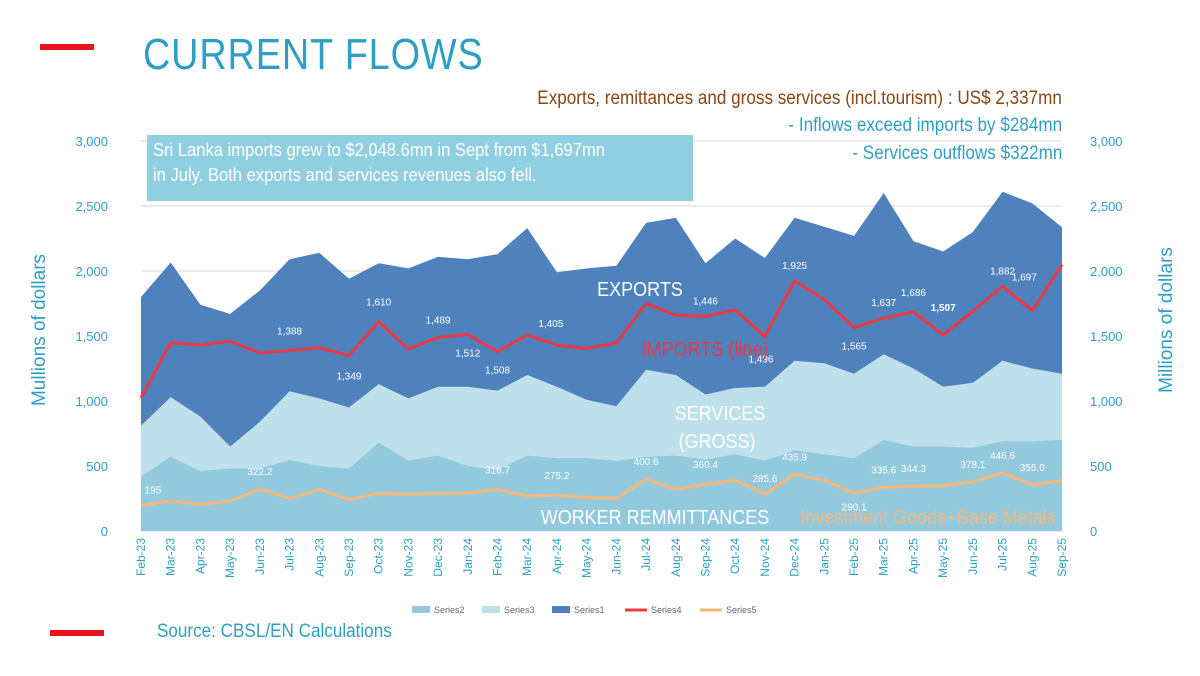 Image resolution: width=1200 pixels, height=676 pixels. Describe the element at coordinates (313, 54) in the screenshot. I see `page-title: CURRENT FLOWS` at that location.